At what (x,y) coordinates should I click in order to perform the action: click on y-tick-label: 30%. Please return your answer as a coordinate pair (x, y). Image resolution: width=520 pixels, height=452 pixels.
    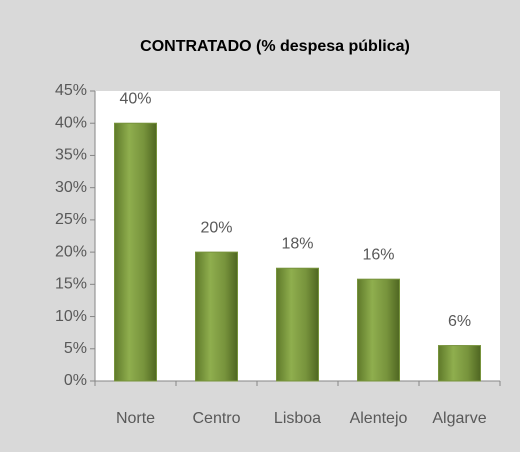
    Looking at the image, I should click on (71, 187).